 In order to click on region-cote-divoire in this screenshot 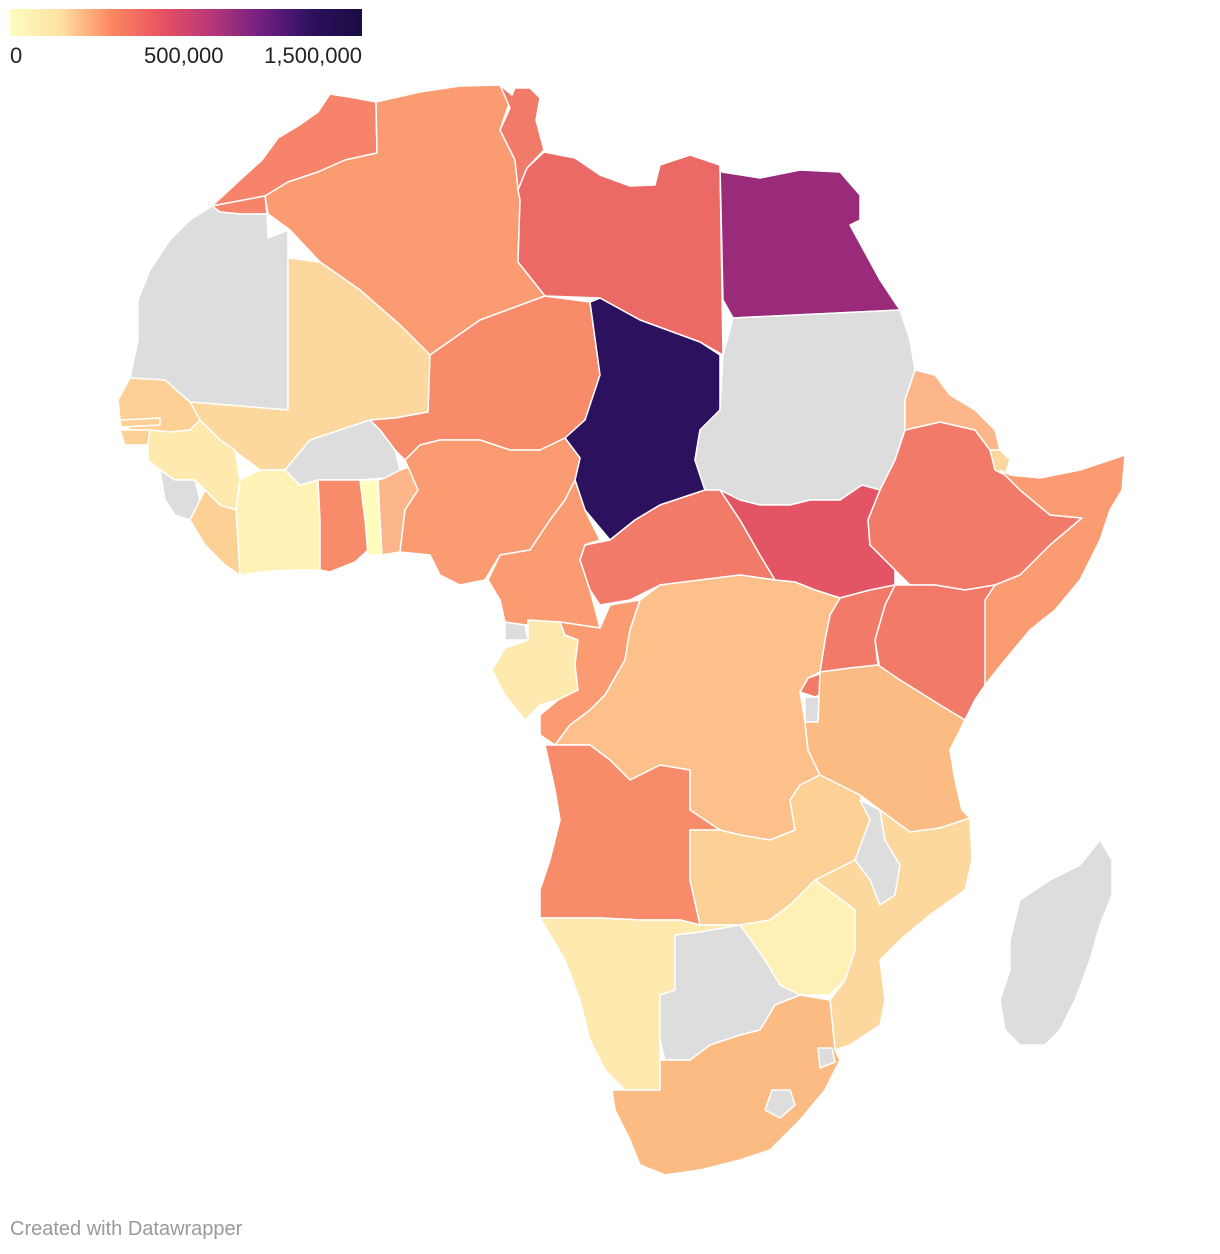, I will do `click(278, 522)`.